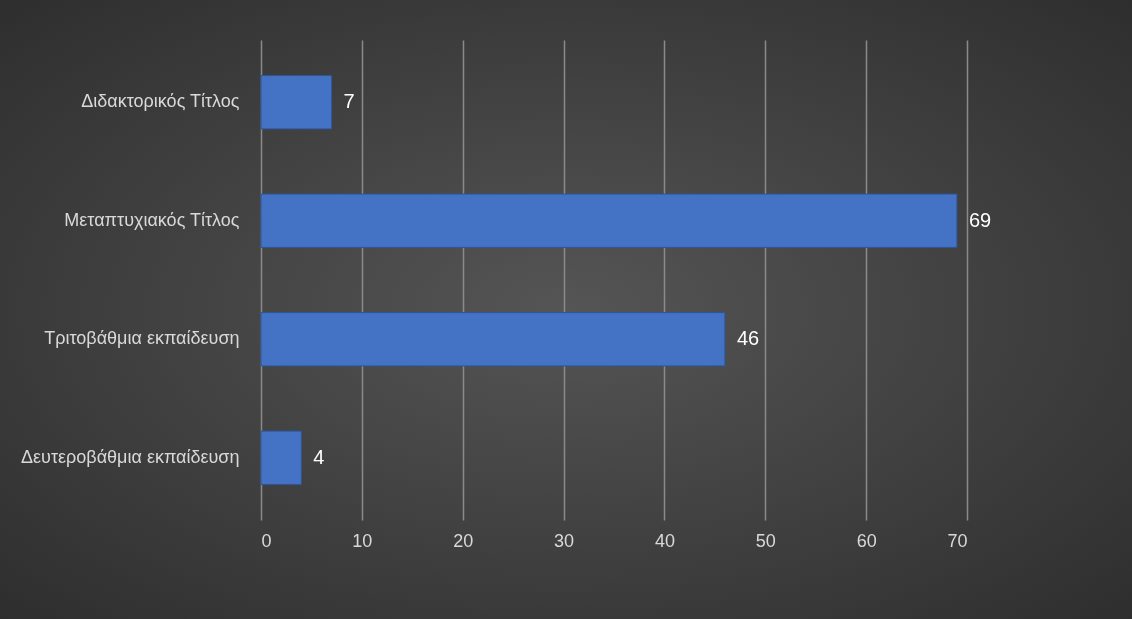 This screenshot has width=1132, height=619. Describe the element at coordinates (266, 540) in the screenshot. I see `x-tick-label: 0` at that location.